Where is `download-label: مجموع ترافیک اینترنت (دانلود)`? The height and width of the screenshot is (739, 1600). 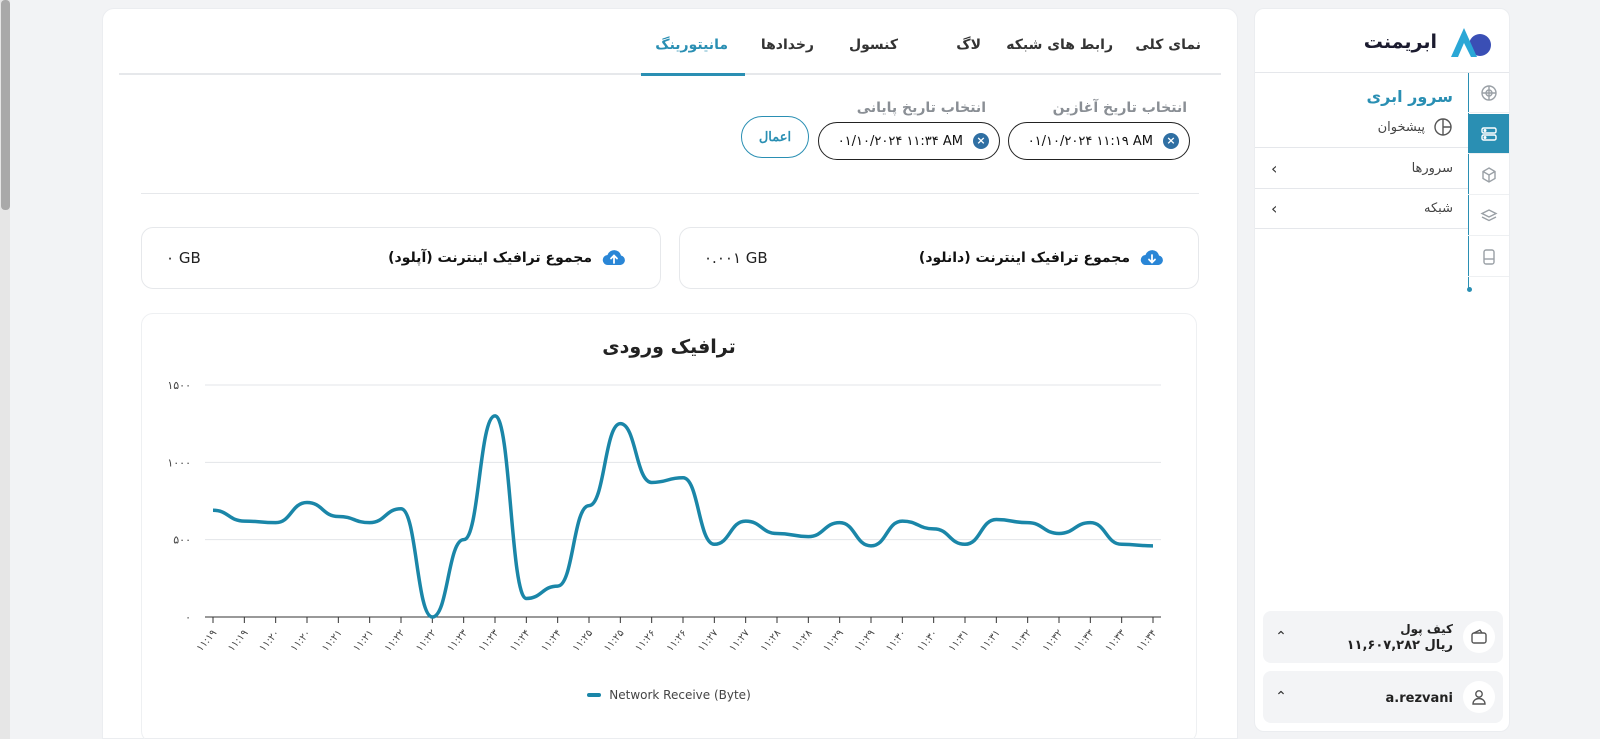
download-label: مجموع ترافیک اینترنت (دانلود) is located at coordinates (1024, 258).